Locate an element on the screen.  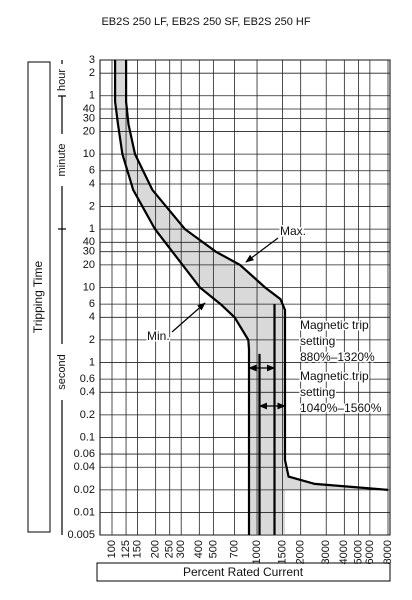
unit-brackets is located at coordinates (62, 297).